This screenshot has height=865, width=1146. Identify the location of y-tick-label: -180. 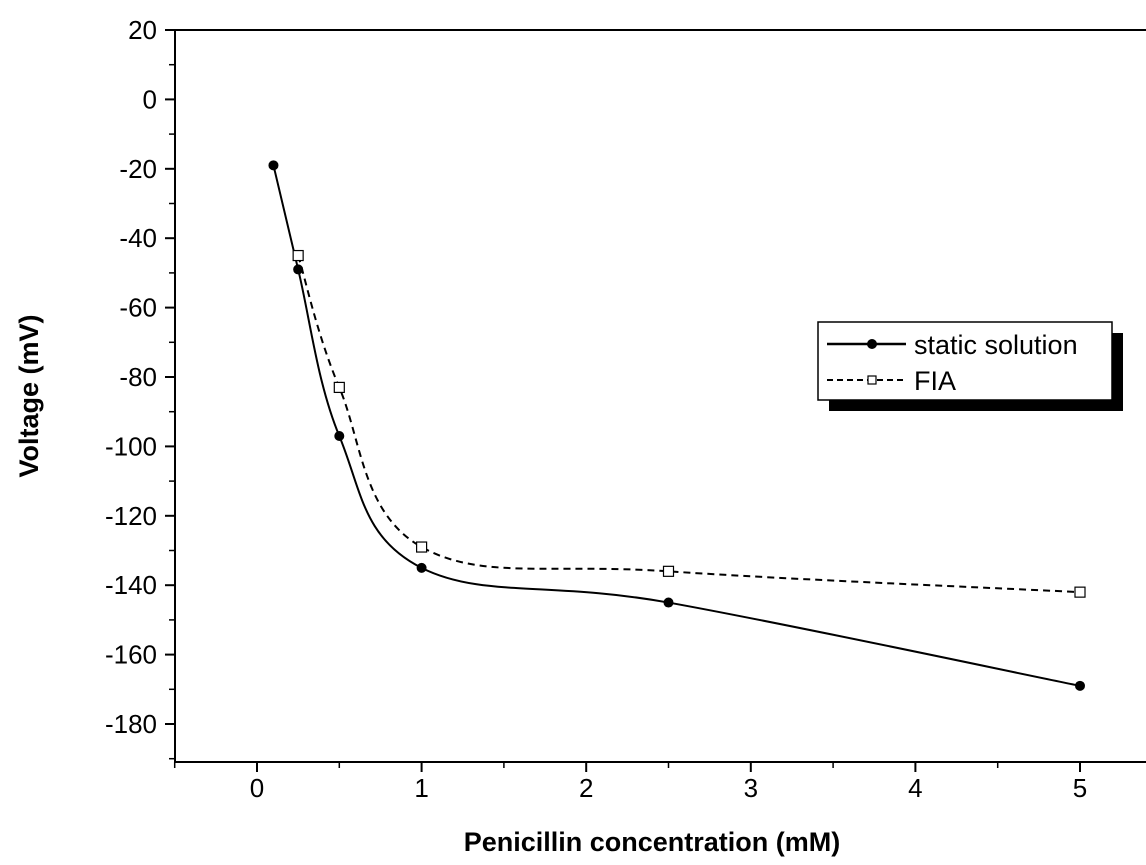
(131, 724).